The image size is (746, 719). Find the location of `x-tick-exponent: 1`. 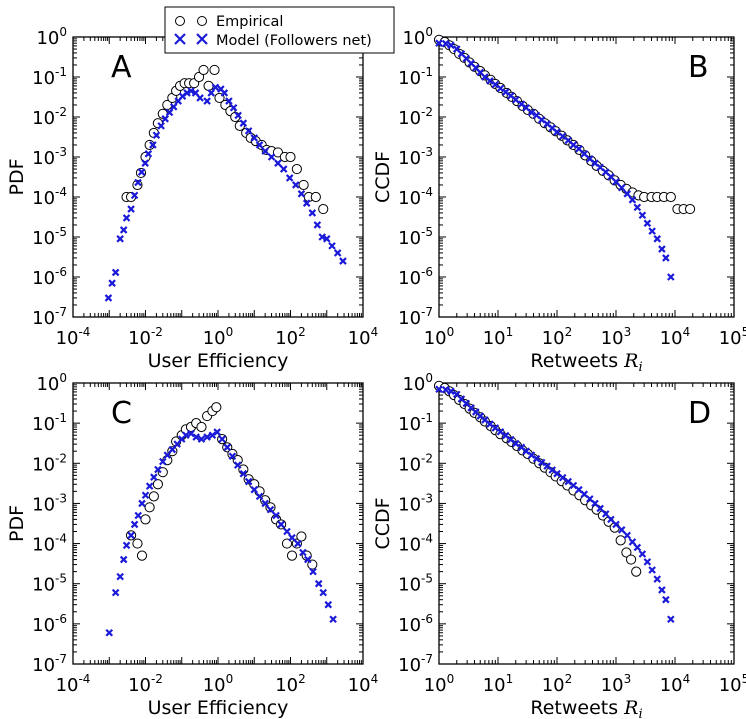

x-tick-exponent: 1 is located at coordinates (510, 679).